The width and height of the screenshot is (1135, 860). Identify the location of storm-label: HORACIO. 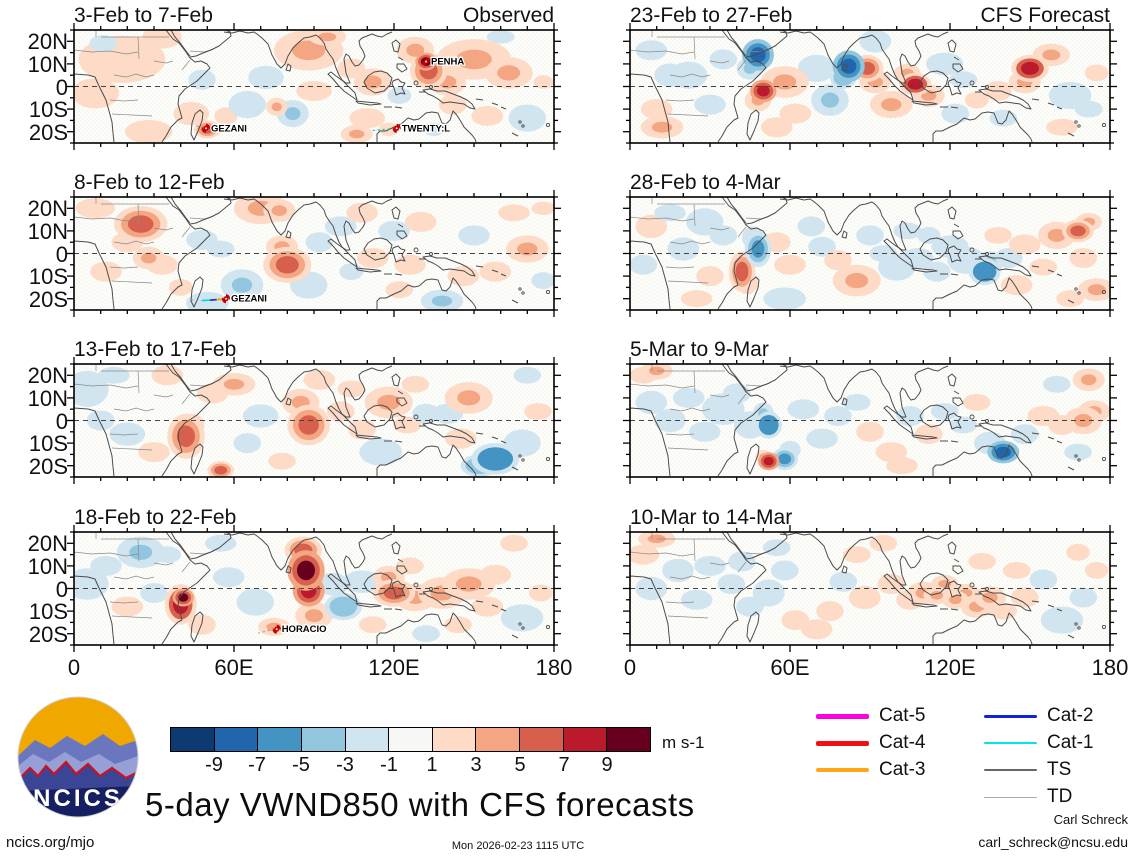
(304, 629).